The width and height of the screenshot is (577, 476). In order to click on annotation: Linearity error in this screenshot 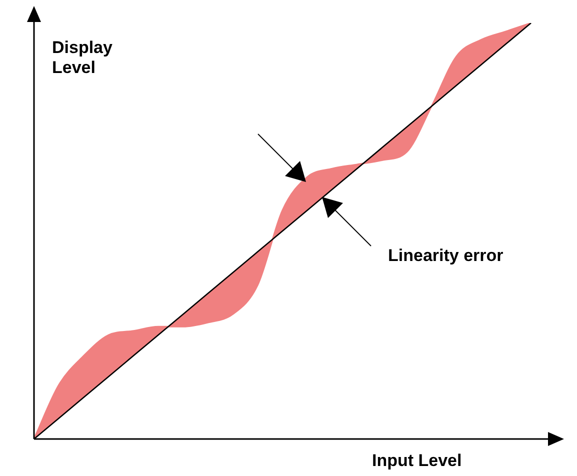, I will do `click(446, 256)`.